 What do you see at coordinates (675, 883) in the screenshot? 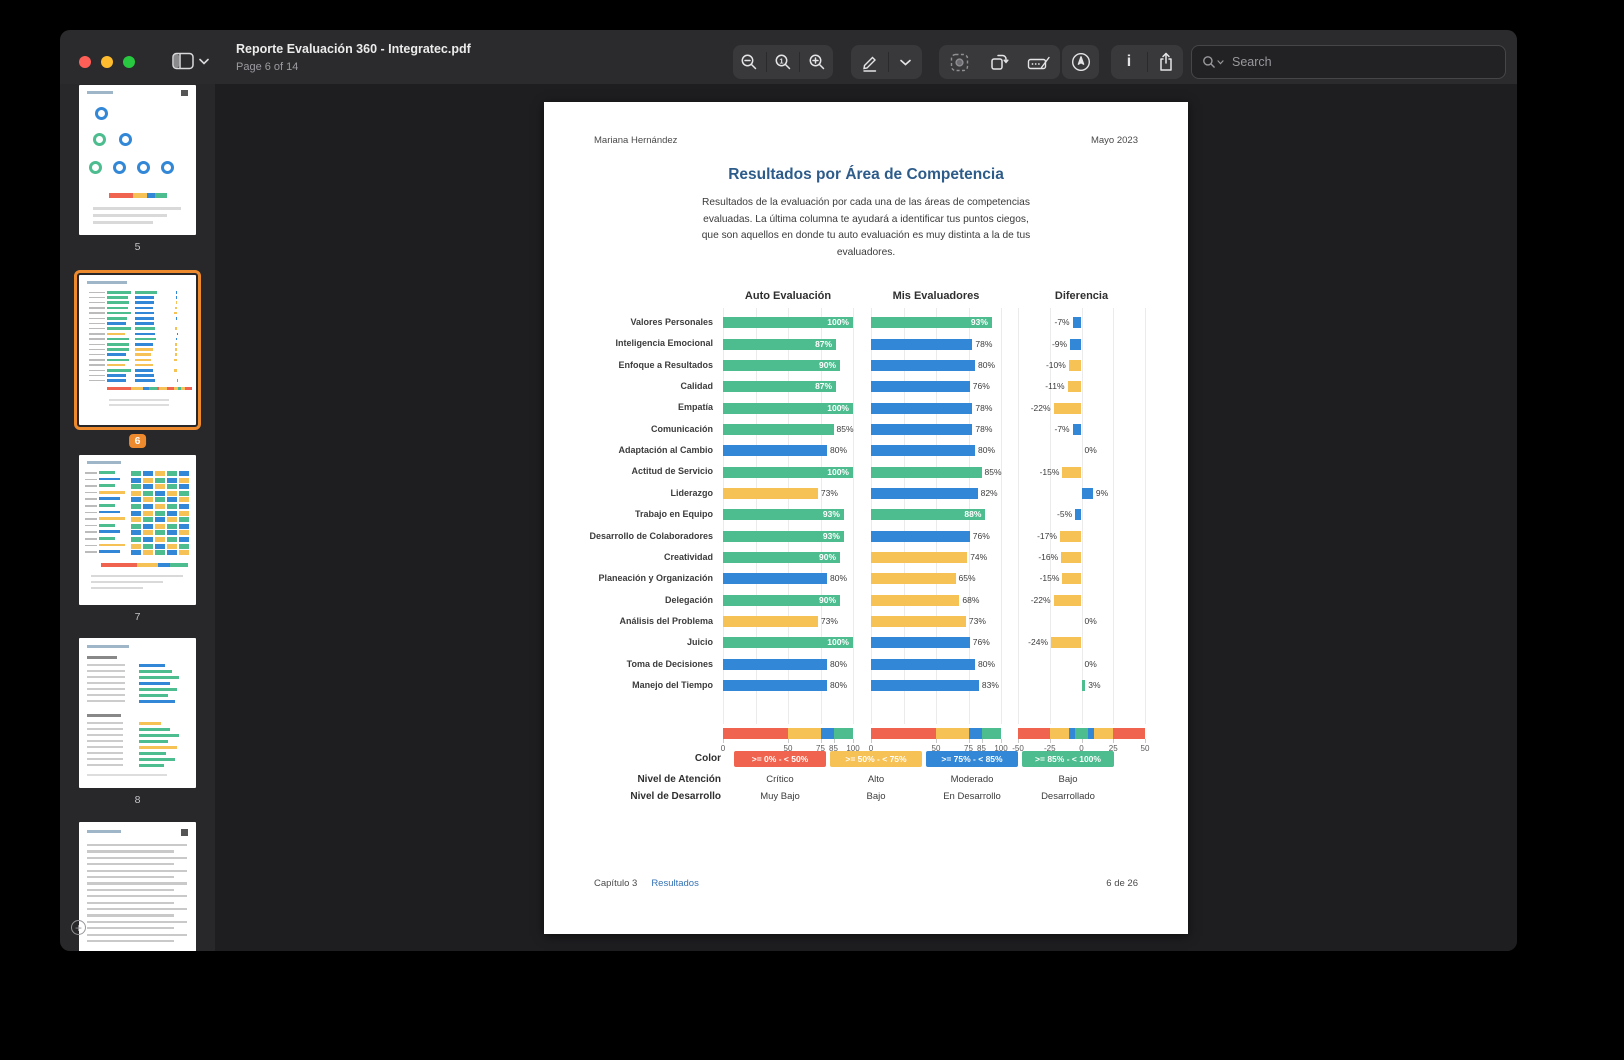
I see `footer-section-link: Resultados` at bounding box center [675, 883].